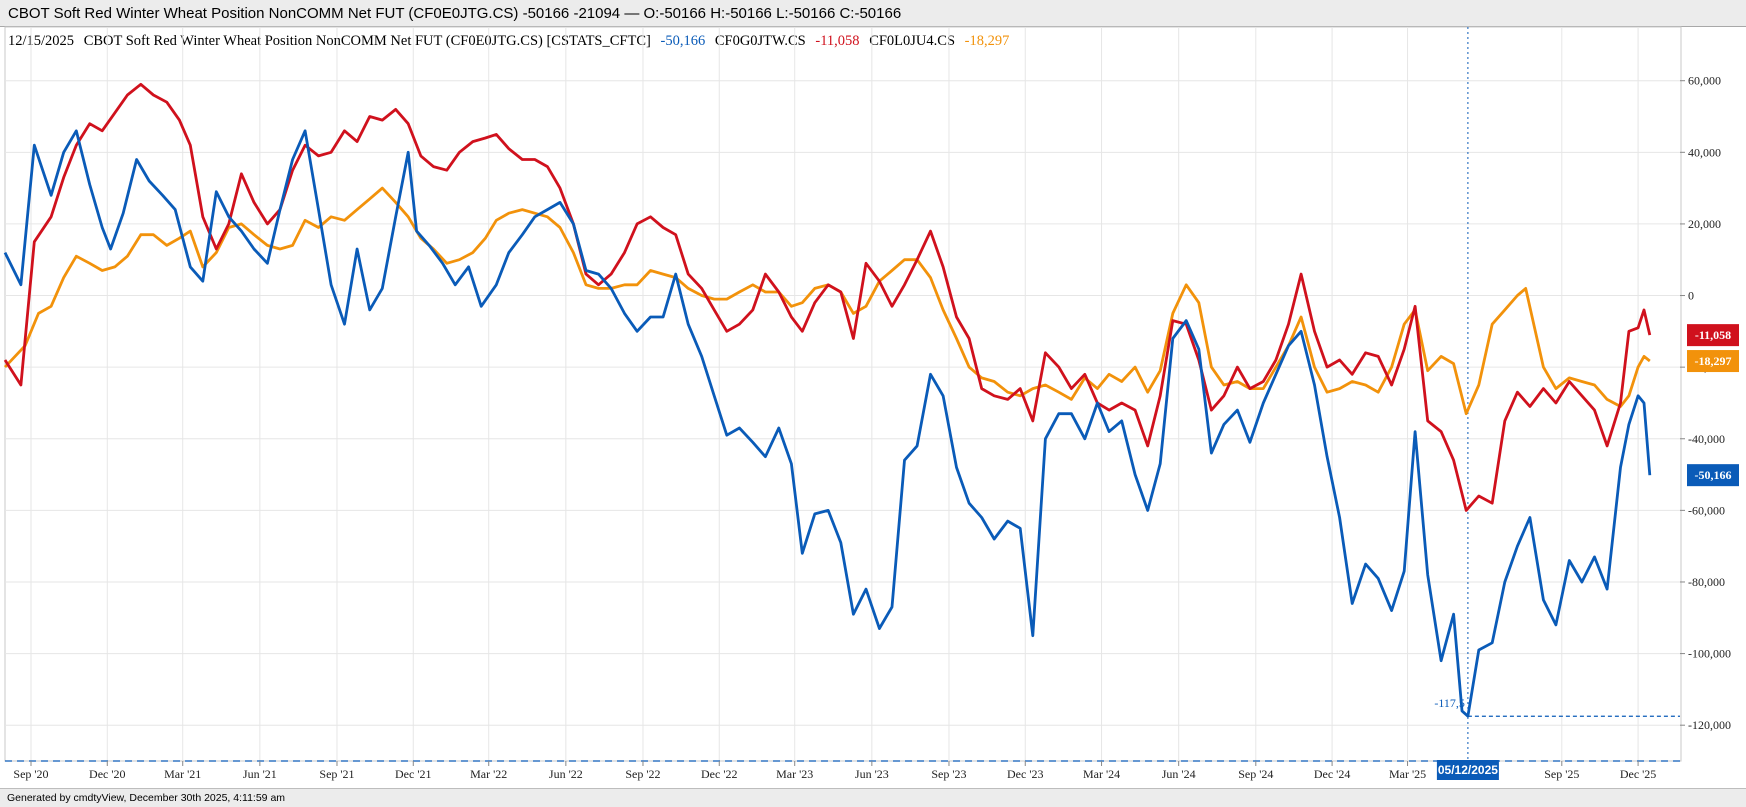  I want to click on crosshair-date-label: 05/12/2025, so click(1468, 770).